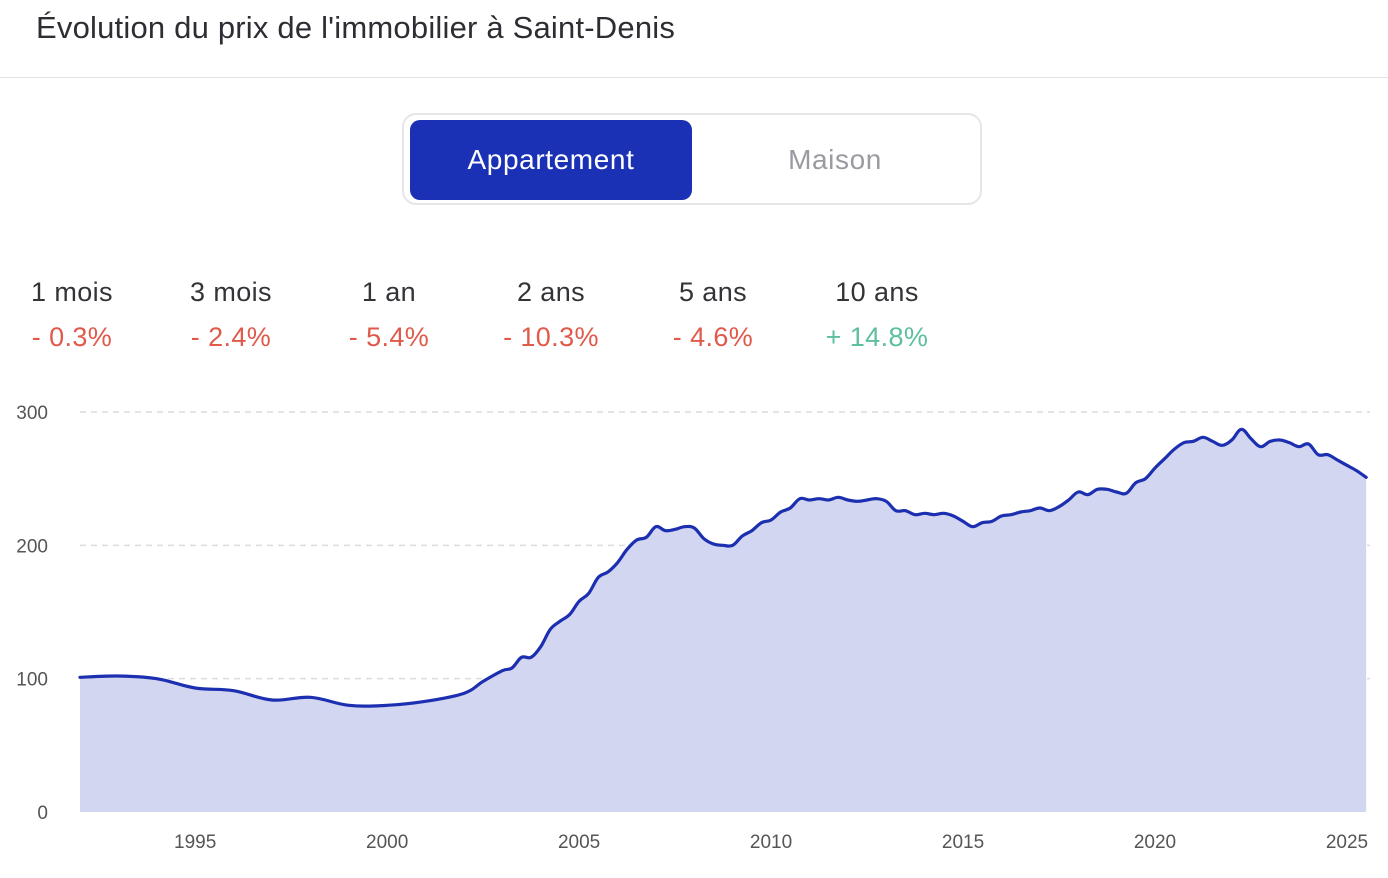 The image size is (1388, 878). I want to click on x-axis: 1995 2000 2005 2010 2015 2020 2025, so click(771, 842).